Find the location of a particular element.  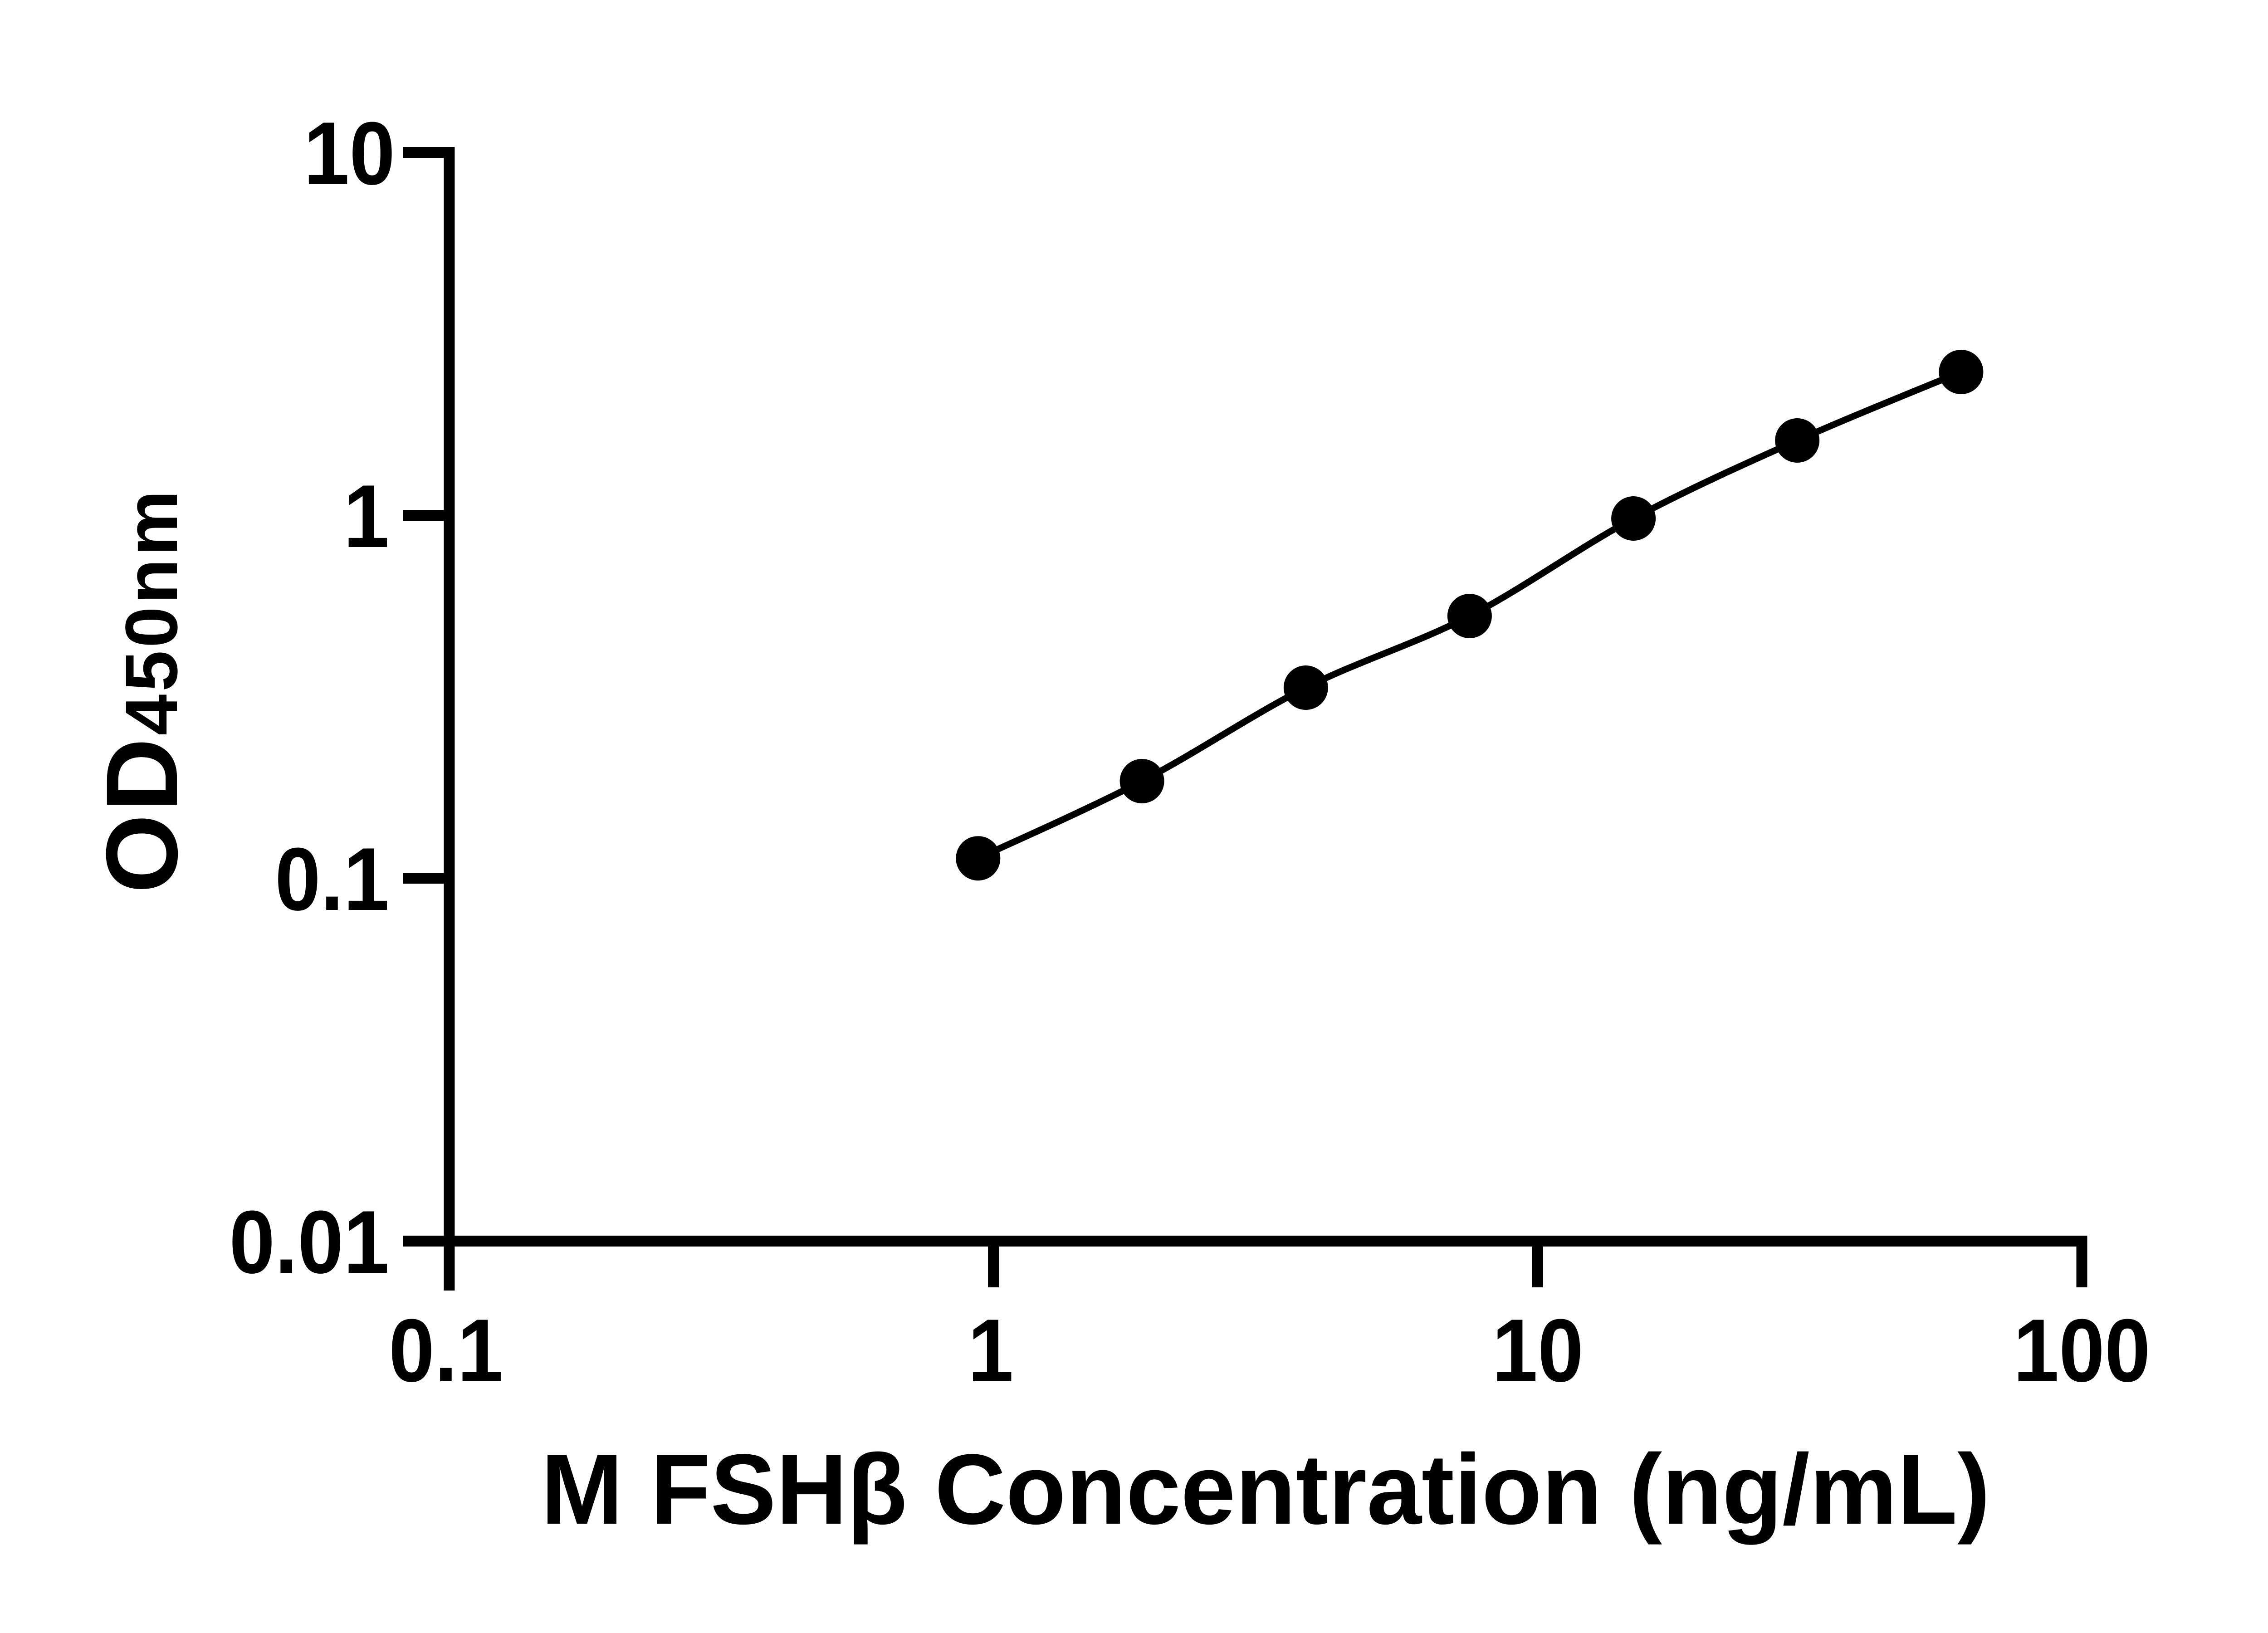

svg-text: M FSHβ Concentration (ng/mL) is located at coordinates (1265, 1489).